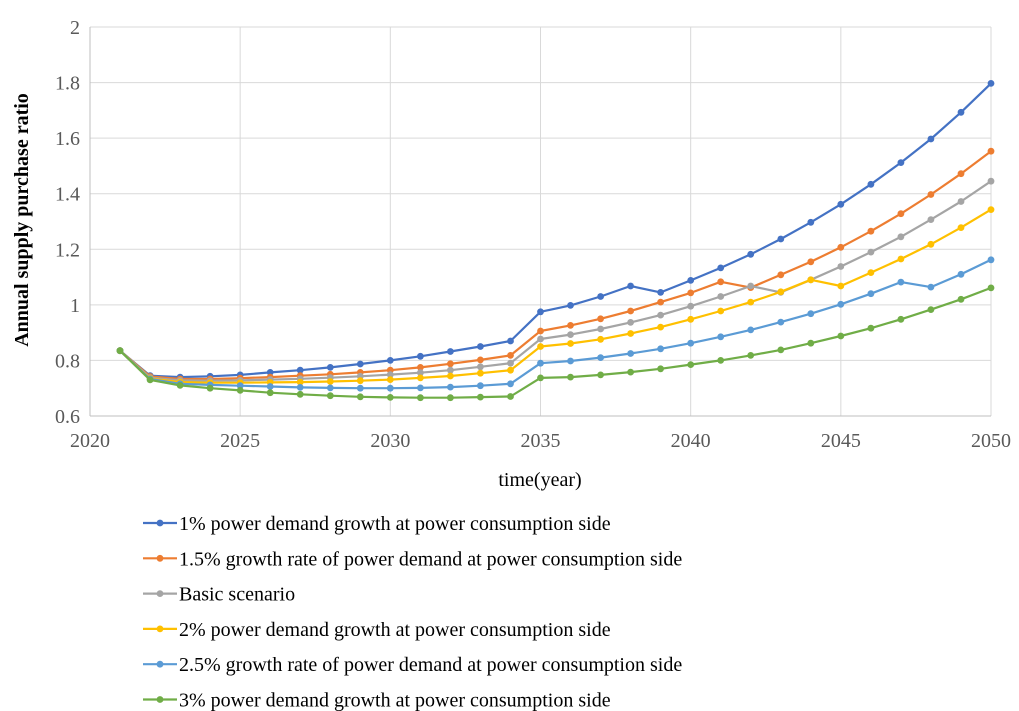 This screenshot has width=1019, height=711. I want to click on x-tick-label: 2035, so click(541, 441).